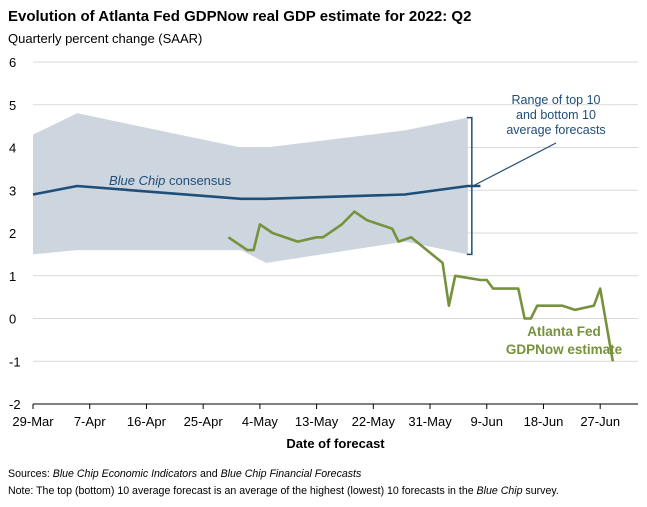 The height and width of the screenshot is (507, 647). Describe the element at coordinates (12, 148) in the screenshot. I see `y-tick-label: 4` at that location.